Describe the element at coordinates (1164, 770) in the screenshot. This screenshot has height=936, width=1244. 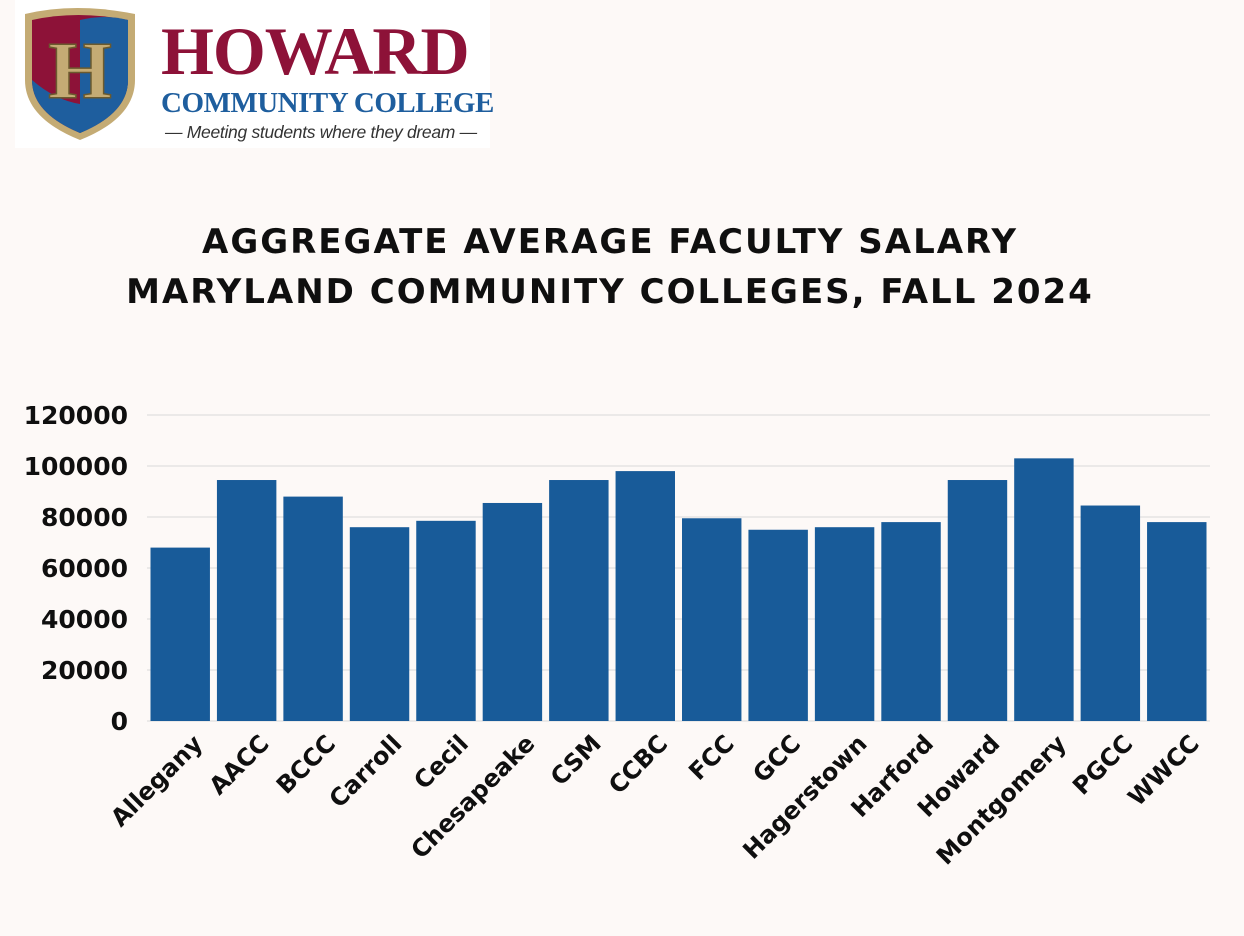
I see `x-tick-label: WWCC` at that location.